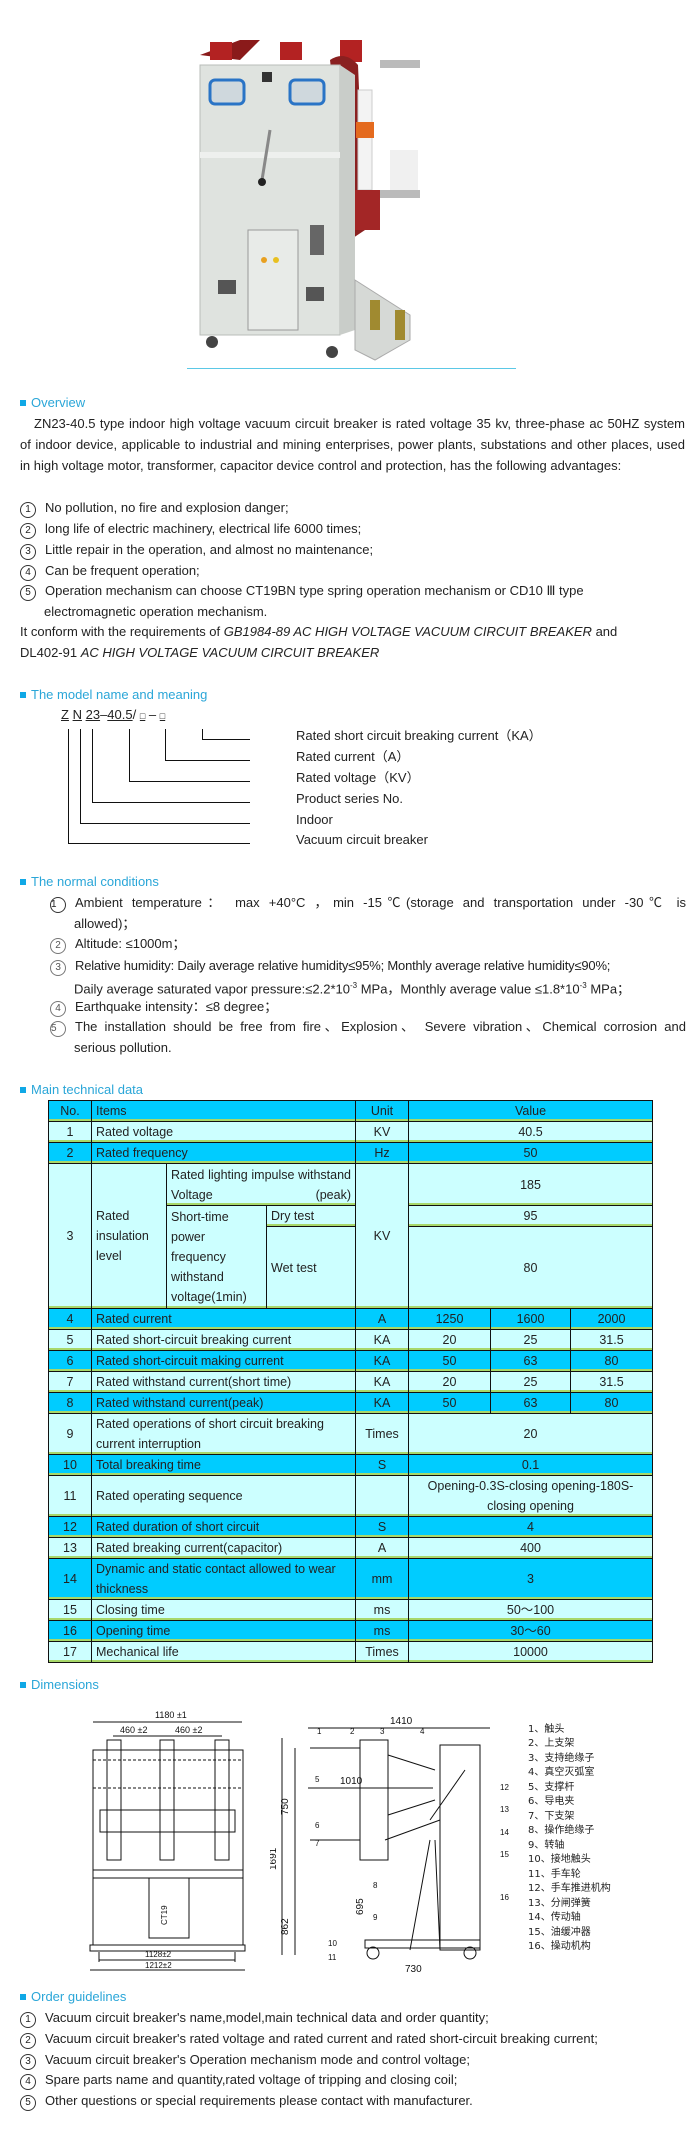  Describe the element at coordinates (530, 1184) in the screenshot. I see `row-value: 185` at that location.